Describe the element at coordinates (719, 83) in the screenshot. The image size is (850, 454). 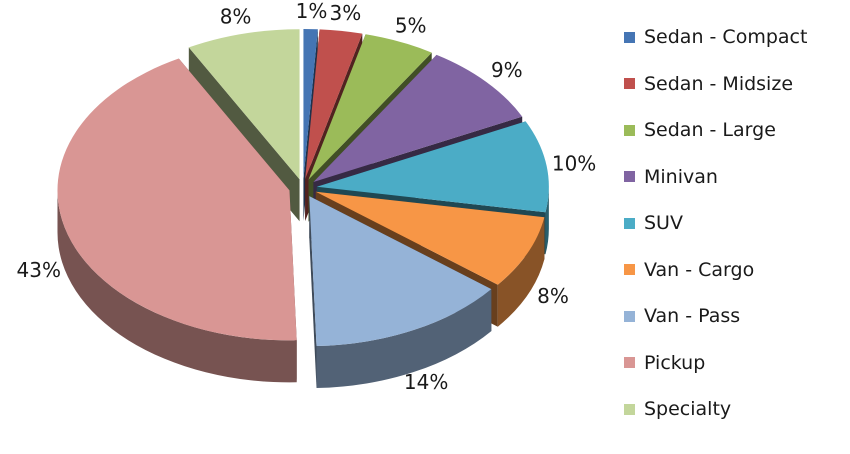
I see `legend-label: Sedan - Midsize` at that location.